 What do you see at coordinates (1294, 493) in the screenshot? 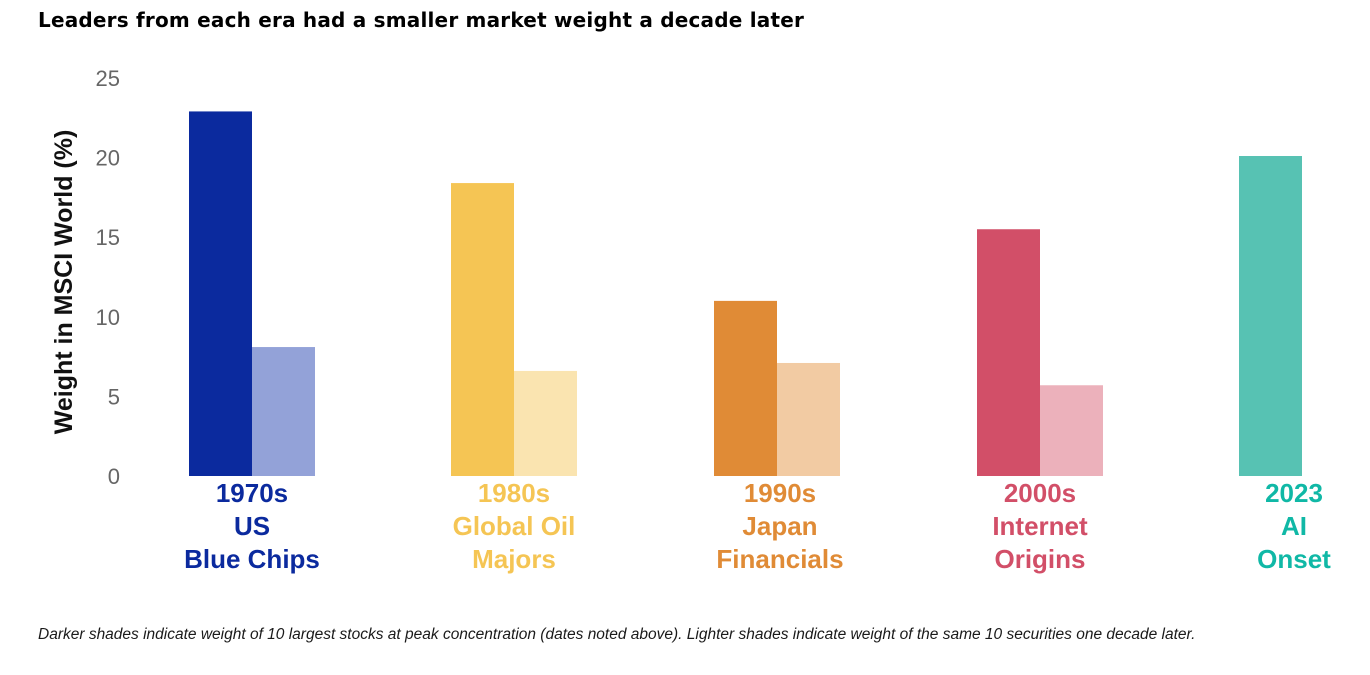
I see `category-label: 2023` at bounding box center [1294, 493].